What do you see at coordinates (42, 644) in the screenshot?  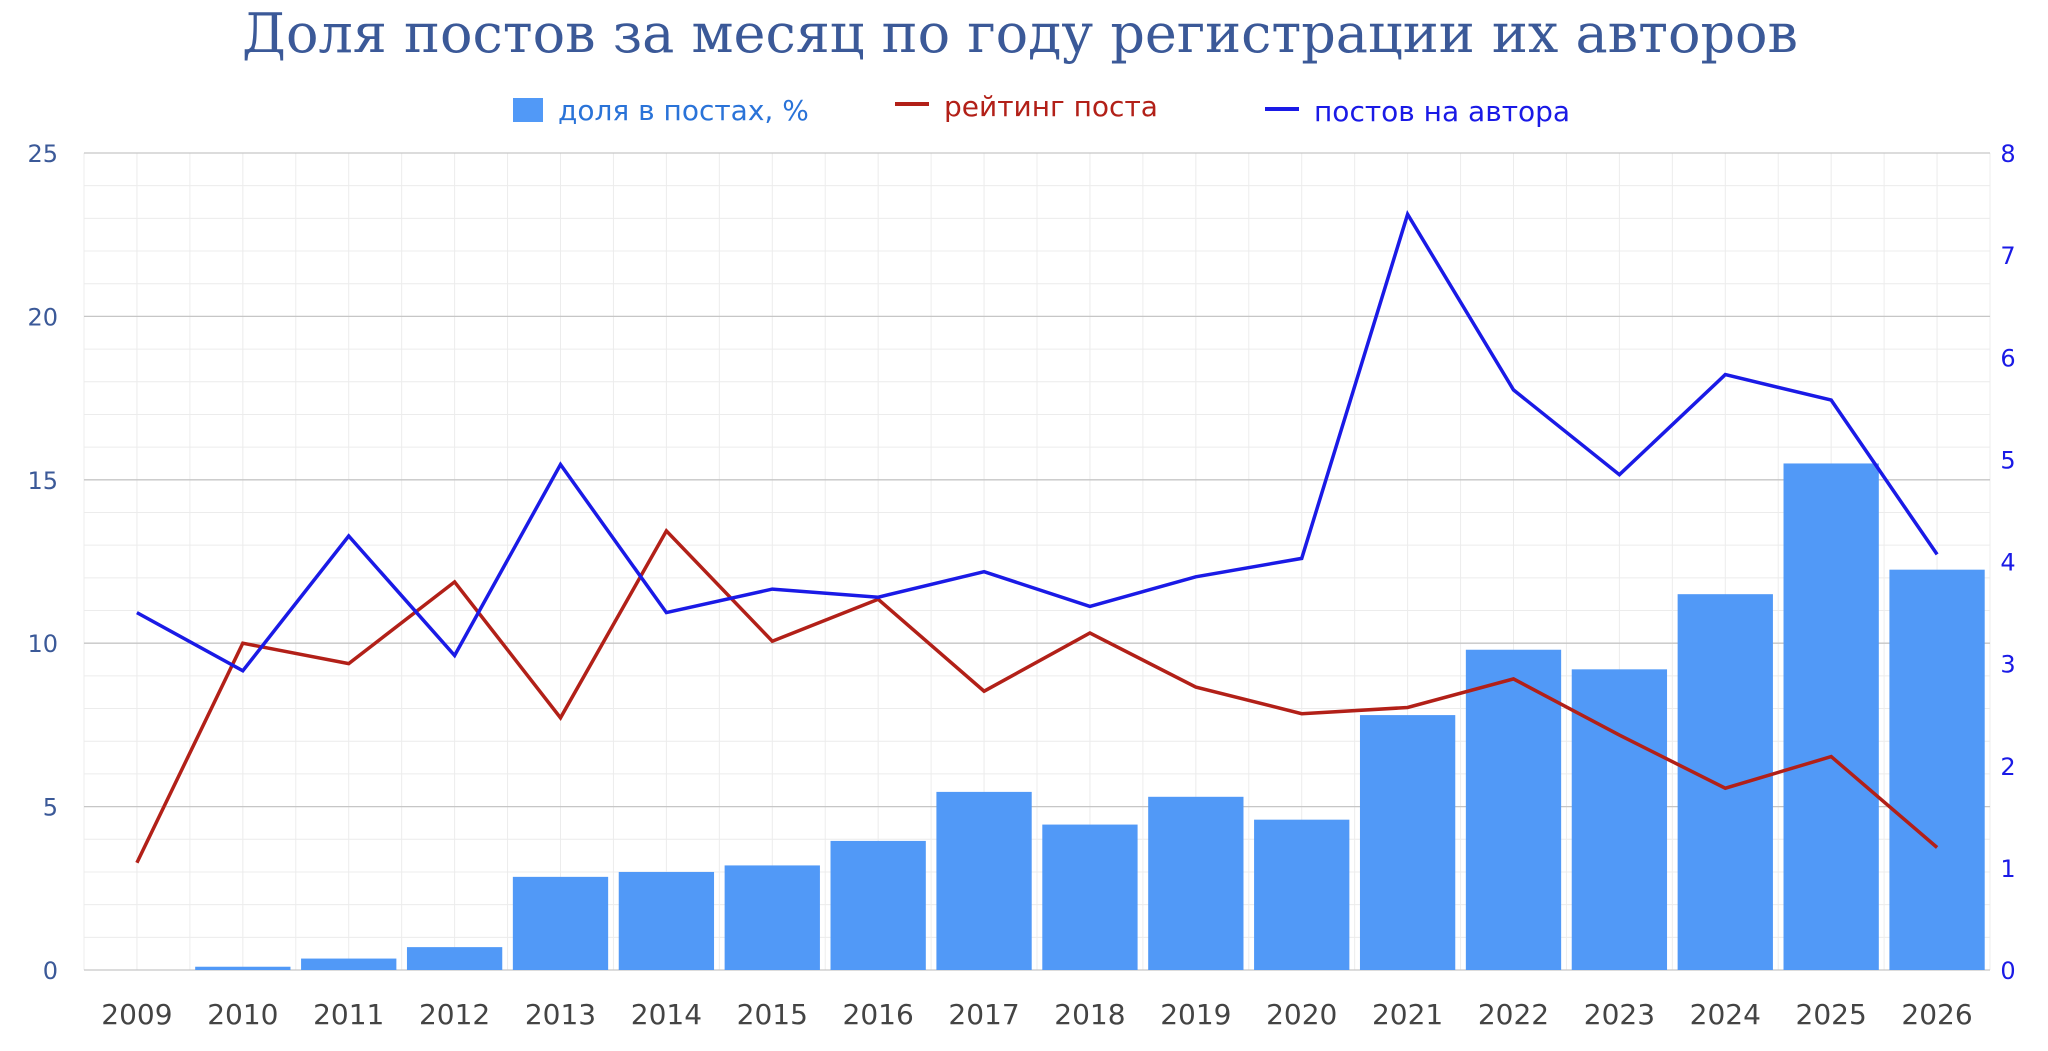 I see `left-axis-tick-label: 10` at bounding box center [42, 644].